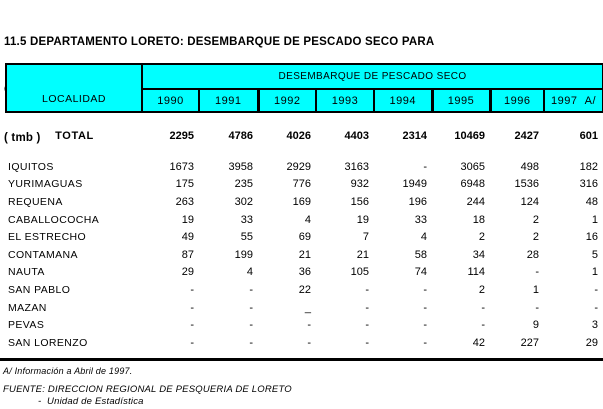  I want to click on table-row-nauta: NAUTA 29 4 36 105 74 114 - 1, so click(303, 273).